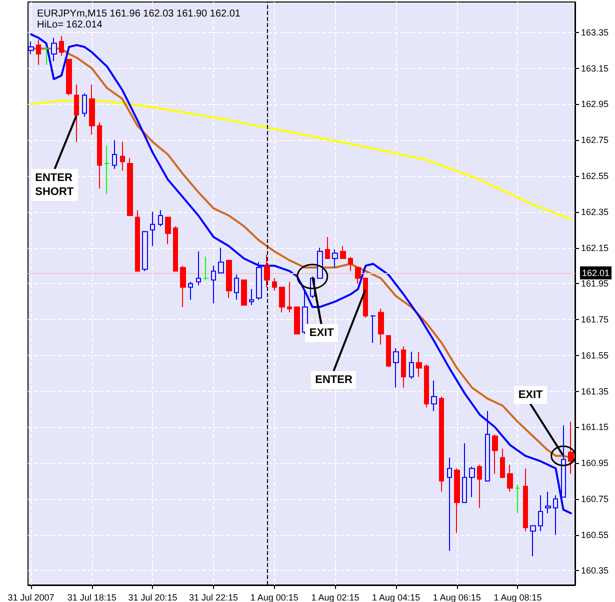 This screenshot has height=602, width=615. Describe the element at coordinates (595, 32) in the screenshot. I see `y-tick-label: 163.35` at that location.